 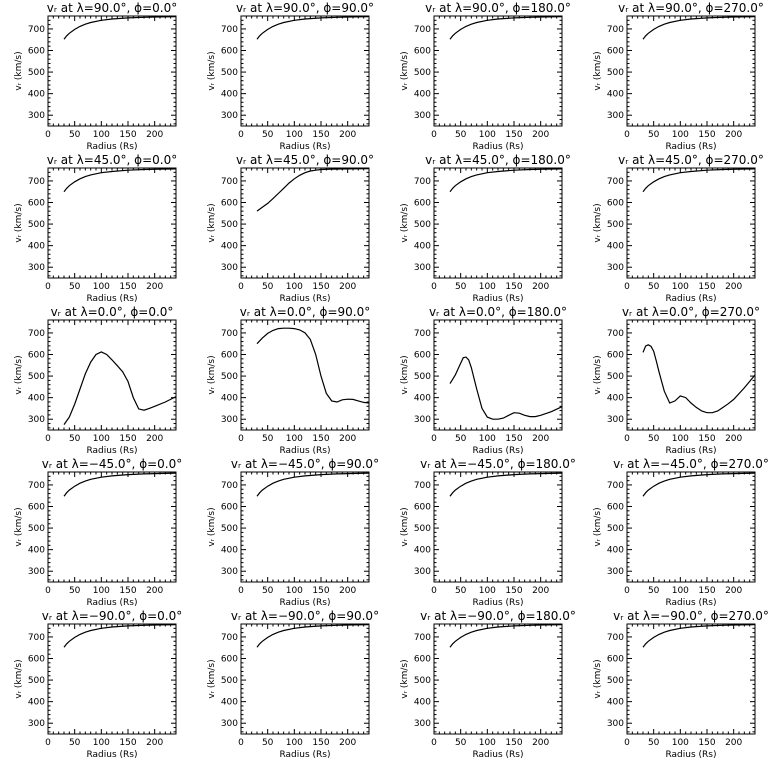 What do you see at coordinates (305, 464) in the screenshot?
I see `subplot-title: vᵣ at λ=−45.0°, ϕ=90.0°` at bounding box center [305, 464].